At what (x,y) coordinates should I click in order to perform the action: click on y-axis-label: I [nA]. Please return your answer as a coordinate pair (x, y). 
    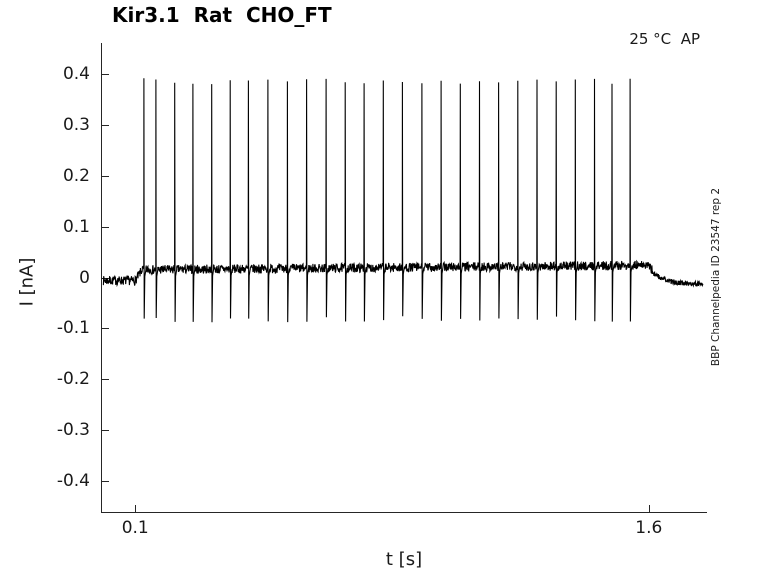
    Looking at the image, I should click on (27, 282).